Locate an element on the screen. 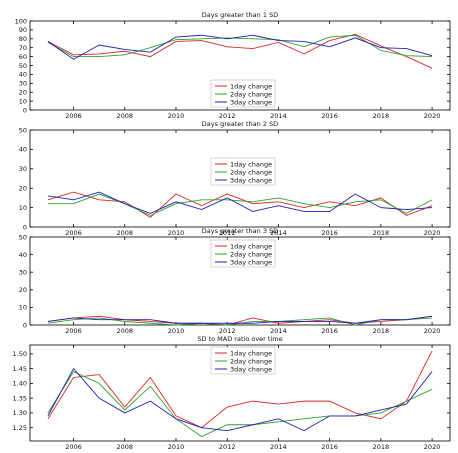 The image size is (458, 453). y-tick-label: 1.40 is located at coordinates (20, 384).